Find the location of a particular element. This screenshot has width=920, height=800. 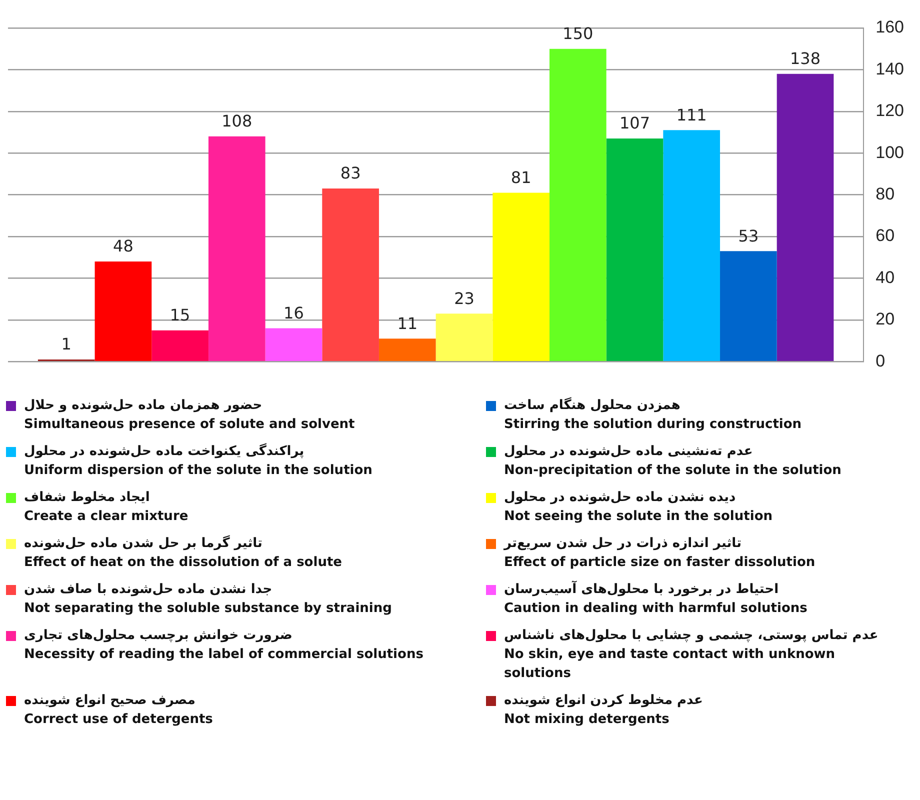

data-label: 81 is located at coordinates (521, 177).